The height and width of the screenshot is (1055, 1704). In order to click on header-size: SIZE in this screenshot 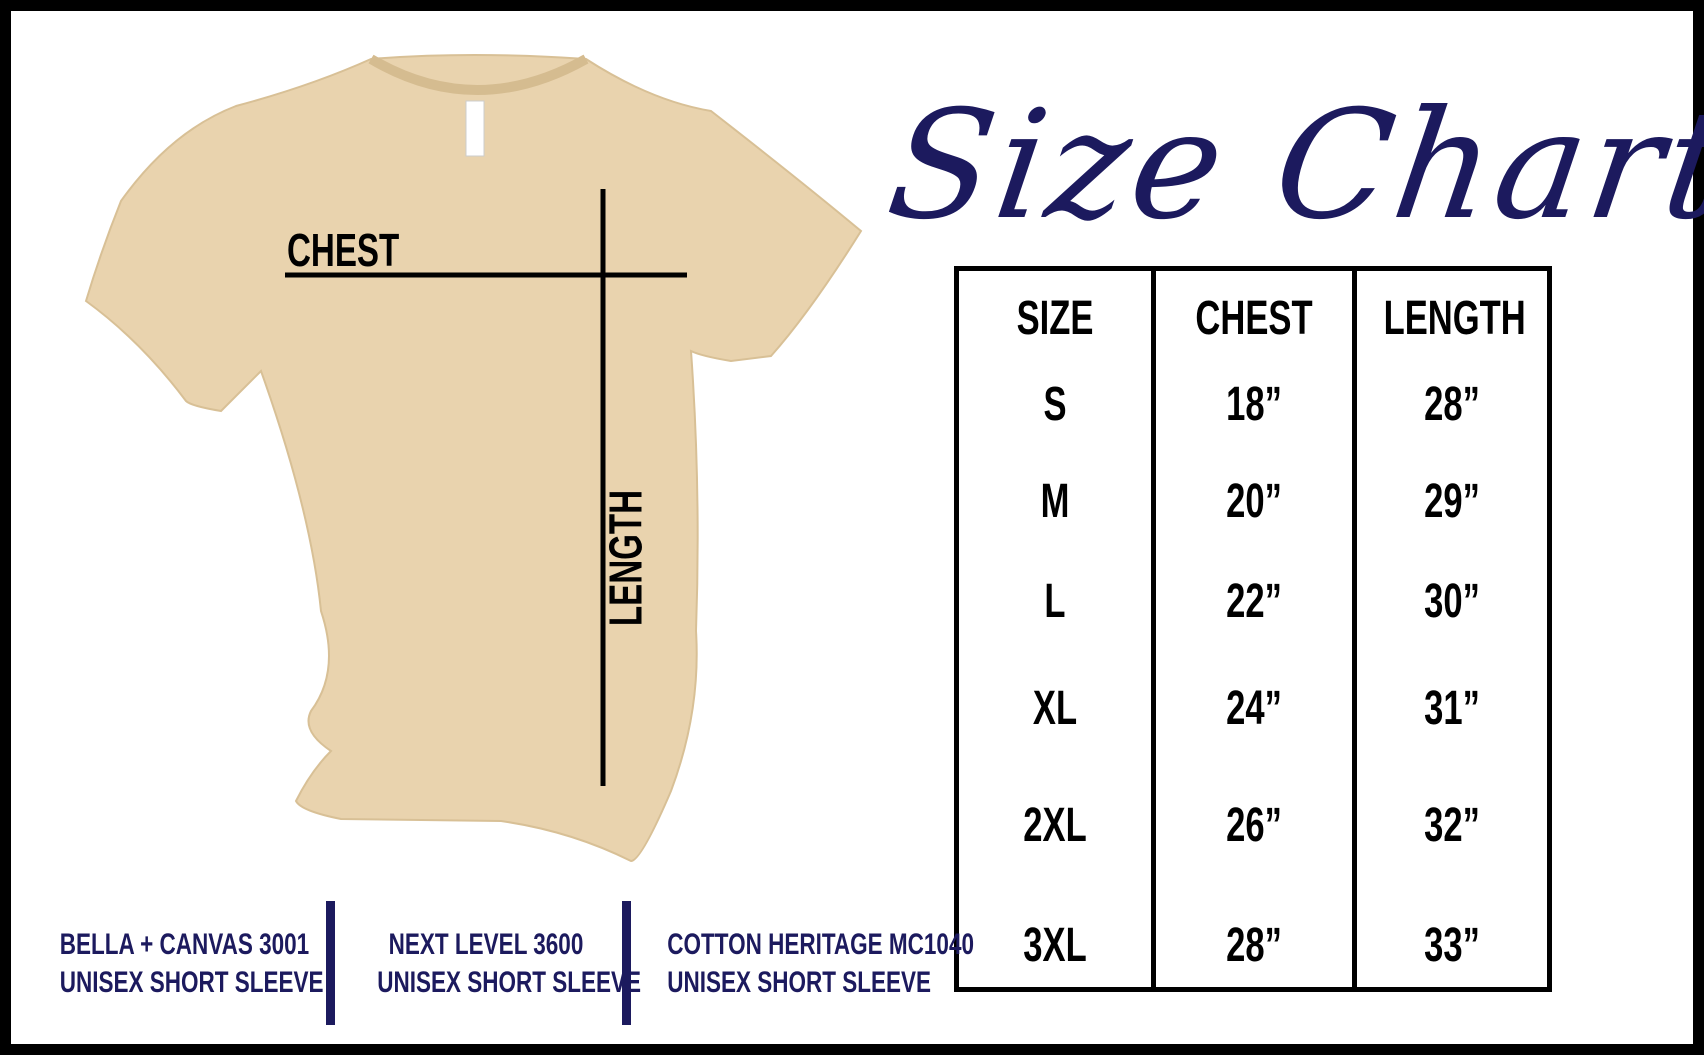, I will do `click(1055, 318)`.